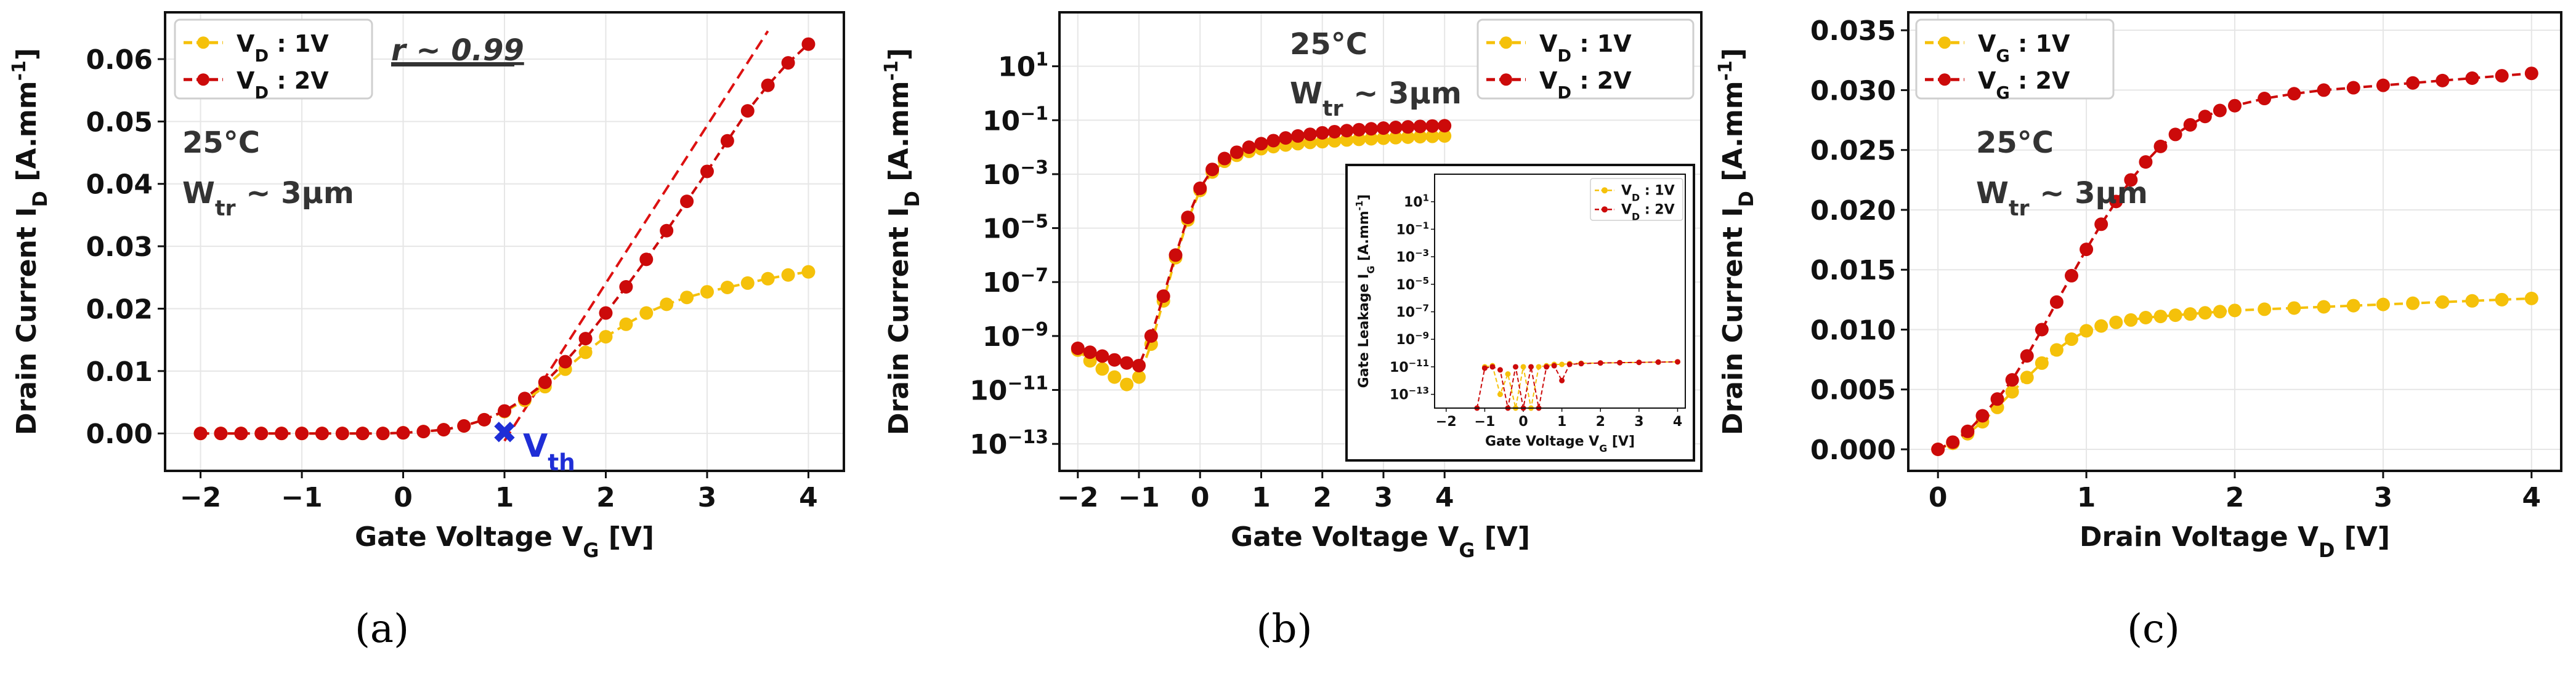  What do you see at coordinates (1601, 80) in the screenshot?
I see `b-legend-label-1-rest: : 2V` at bounding box center [1601, 80].